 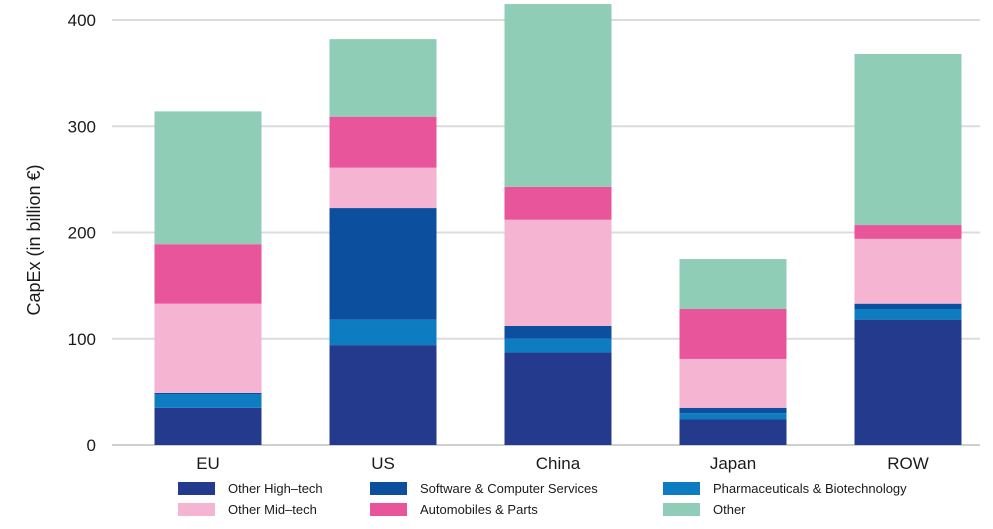 What do you see at coordinates (383, 463) in the screenshot?
I see `x-tick-label: US` at bounding box center [383, 463].